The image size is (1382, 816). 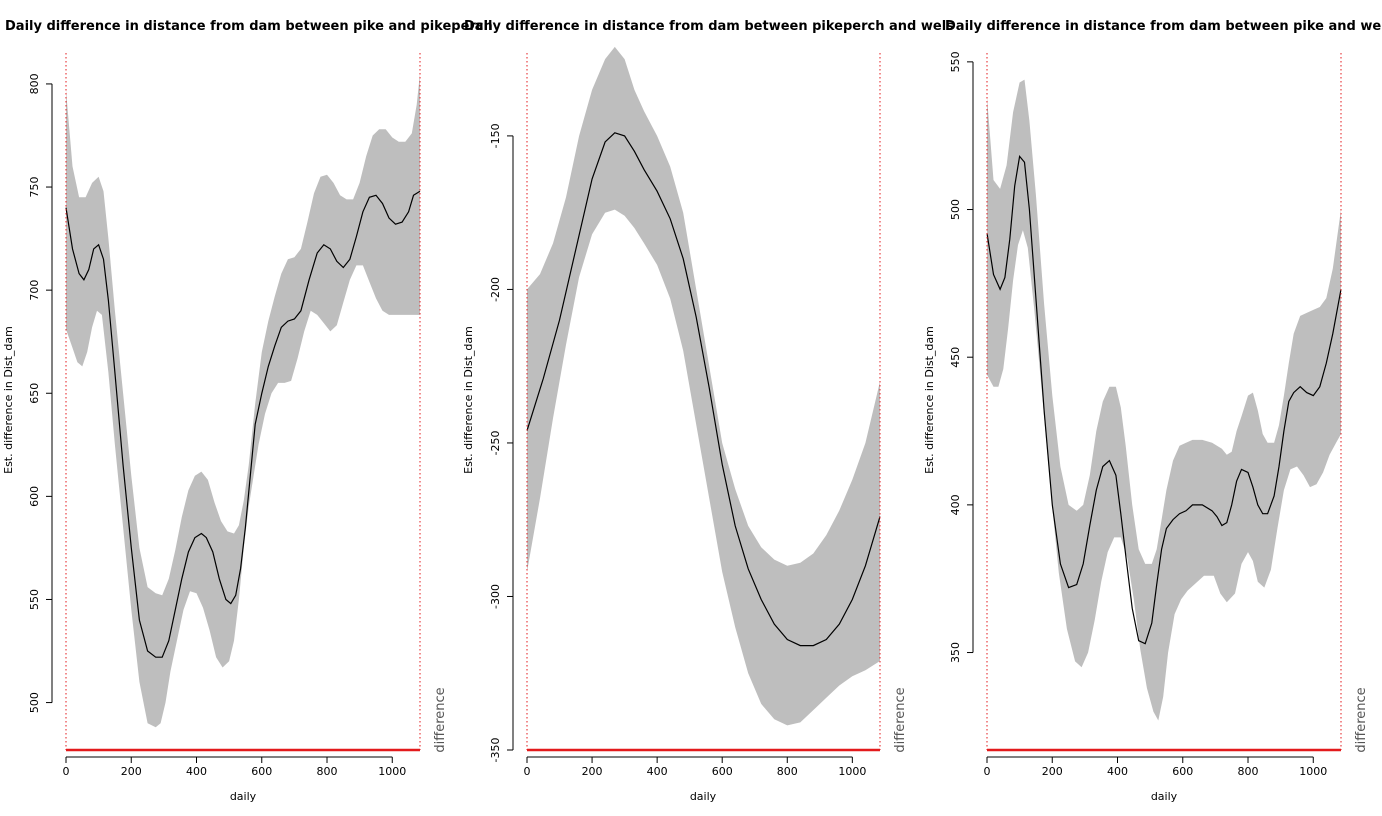 I want to click on panel-2-y-axis-label: Est. difference in Dist_dam, so click(x=468, y=400).